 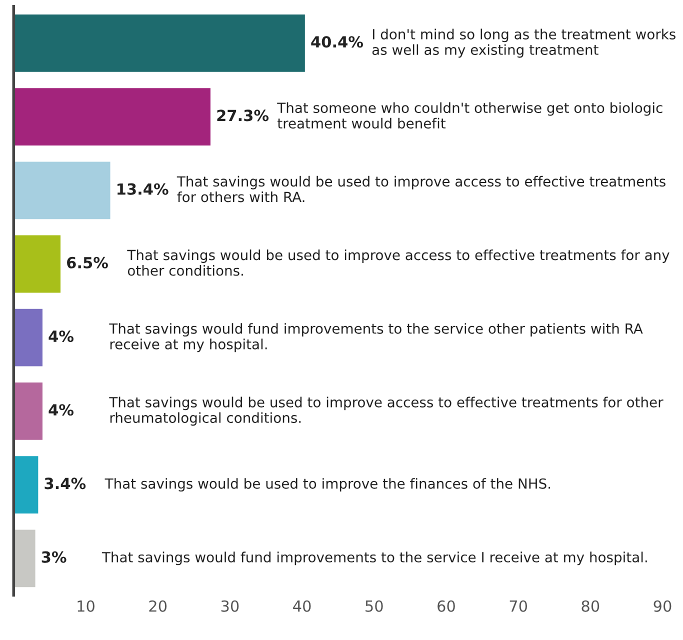 What do you see at coordinates (376, 337) in the screenshot?
I see `y-tick-label: That savings would fund improvements to the service other patients with RA receive at my hospital.` at bounding box center [376, 337].